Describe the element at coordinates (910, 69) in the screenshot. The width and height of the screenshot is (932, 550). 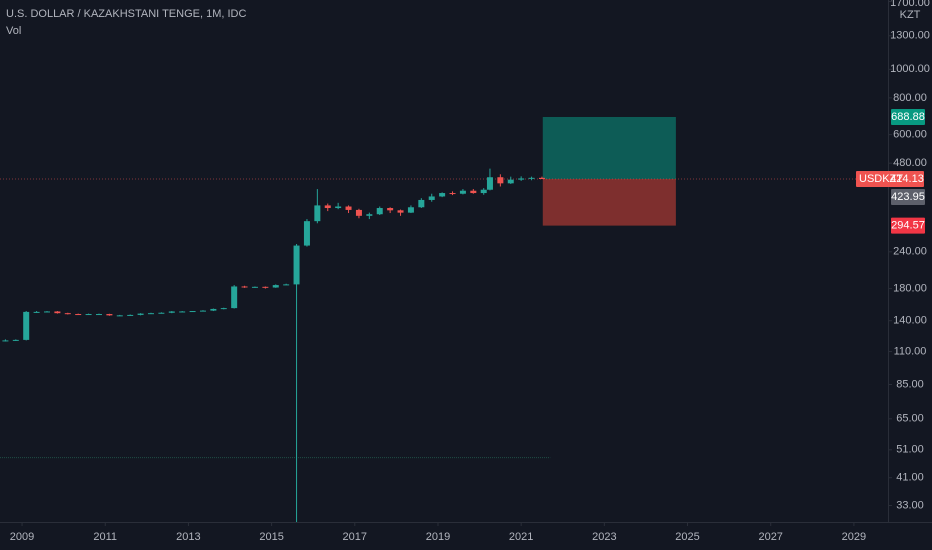
I see `y-tick-label: 1000.00` at that location.